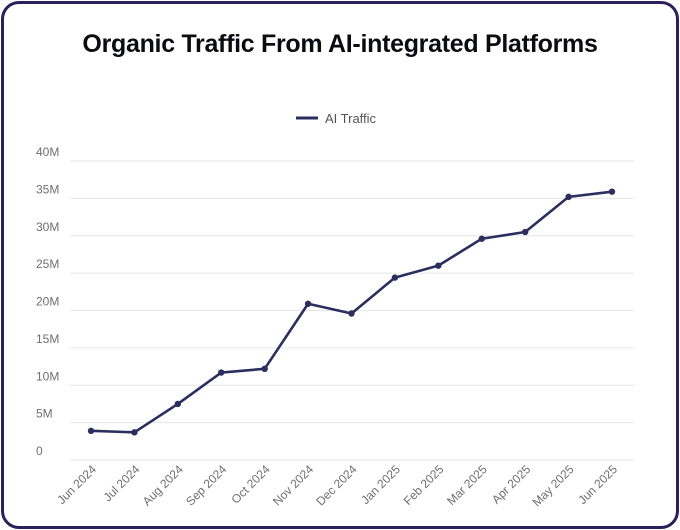  Describe the element at coordinates (76, 484) in the screenshot. I see `x-tick-label: Jun 2024` at that location.